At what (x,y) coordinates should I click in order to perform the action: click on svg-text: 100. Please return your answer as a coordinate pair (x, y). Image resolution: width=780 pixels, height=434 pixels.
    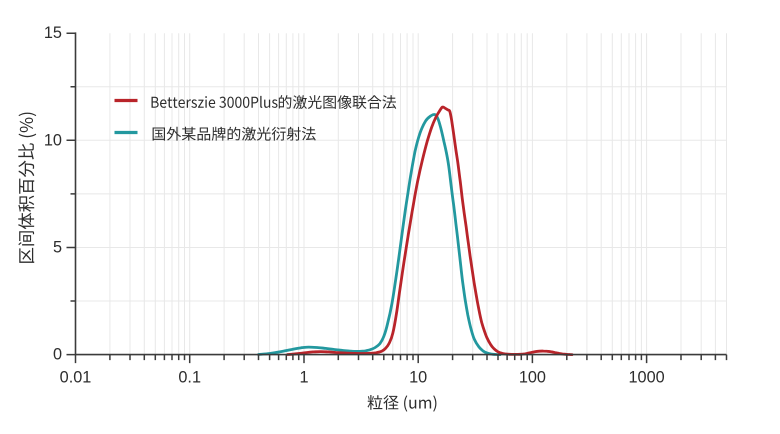
    Looking at the image, I should click on (532, 378).